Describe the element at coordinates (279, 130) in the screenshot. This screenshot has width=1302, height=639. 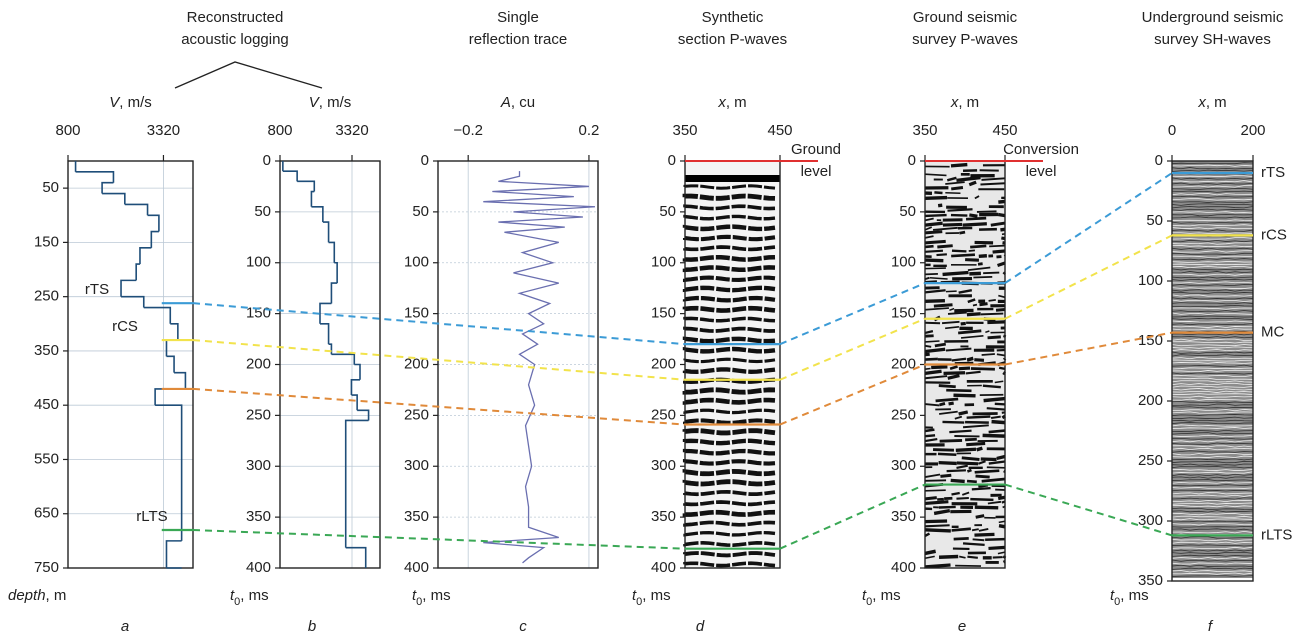
I see `x-tick-label: 800` at that location.